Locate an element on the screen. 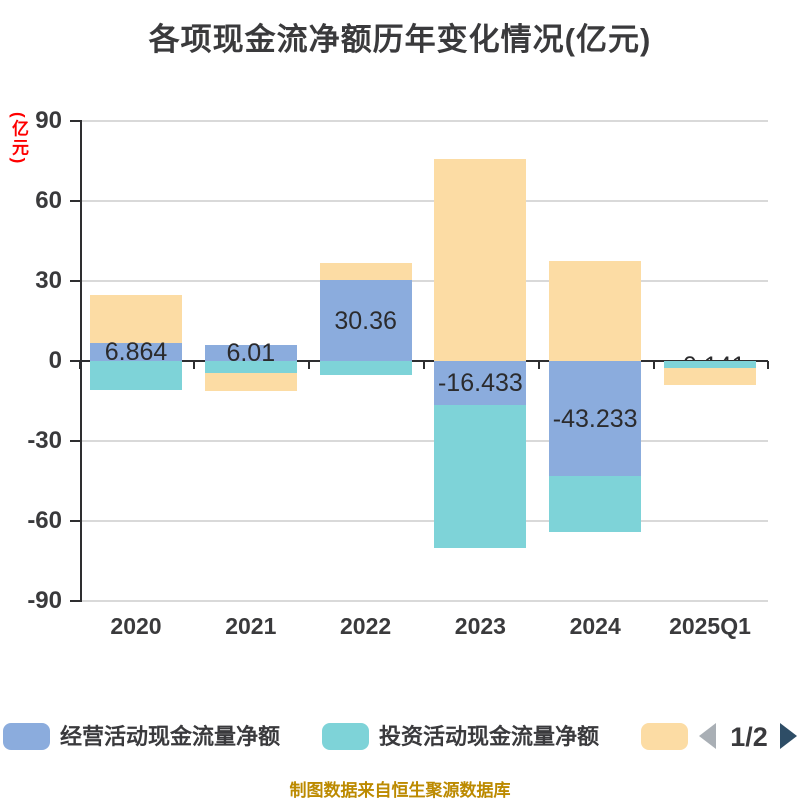 The width and height of the screenshot is (800, 800). bar-segment-series1-2024 is located at coordinates (595, 419).